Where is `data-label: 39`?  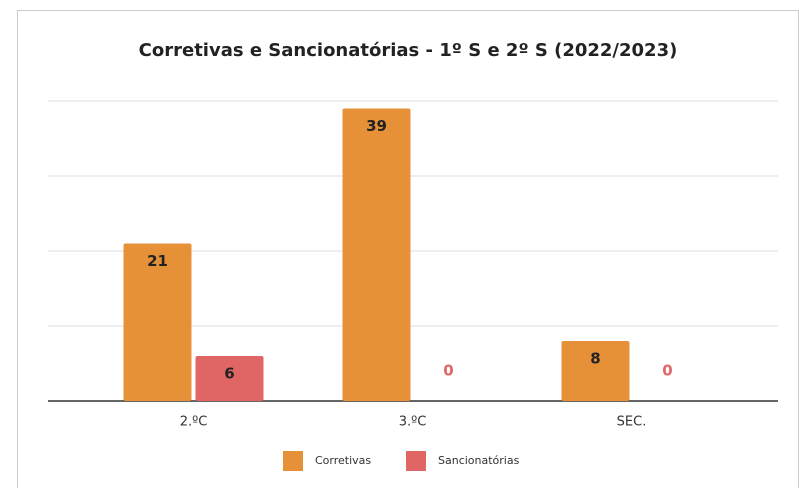
data-label: 39 is located at coordinates (376, 126).